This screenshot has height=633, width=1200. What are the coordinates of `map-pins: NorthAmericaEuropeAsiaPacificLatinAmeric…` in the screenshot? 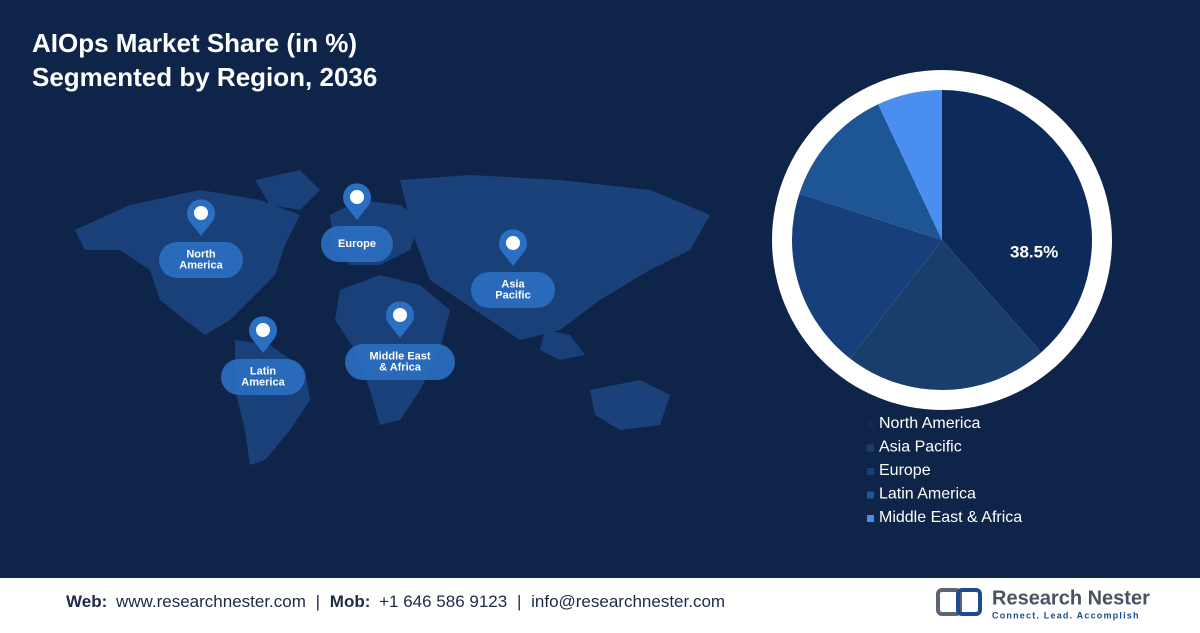 It's located at (357, 289).